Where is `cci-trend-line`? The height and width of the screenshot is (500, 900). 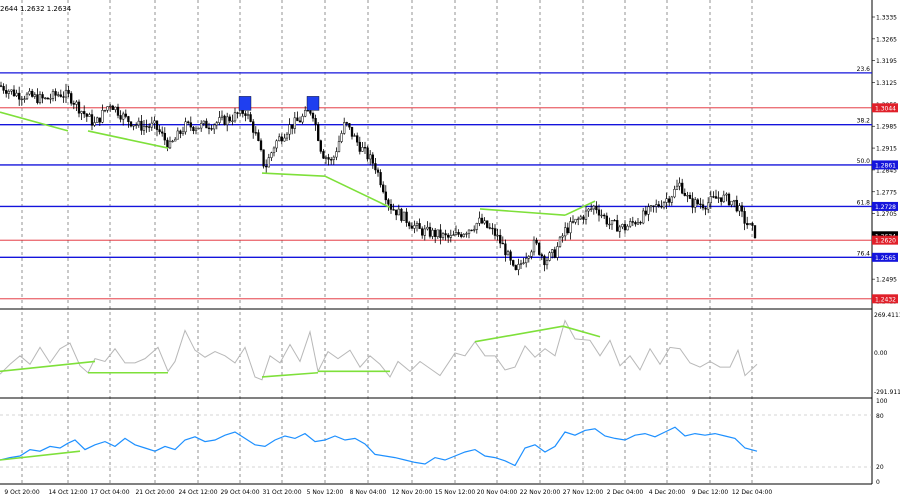
cci-trend-line is located at coordinates (290, 374).